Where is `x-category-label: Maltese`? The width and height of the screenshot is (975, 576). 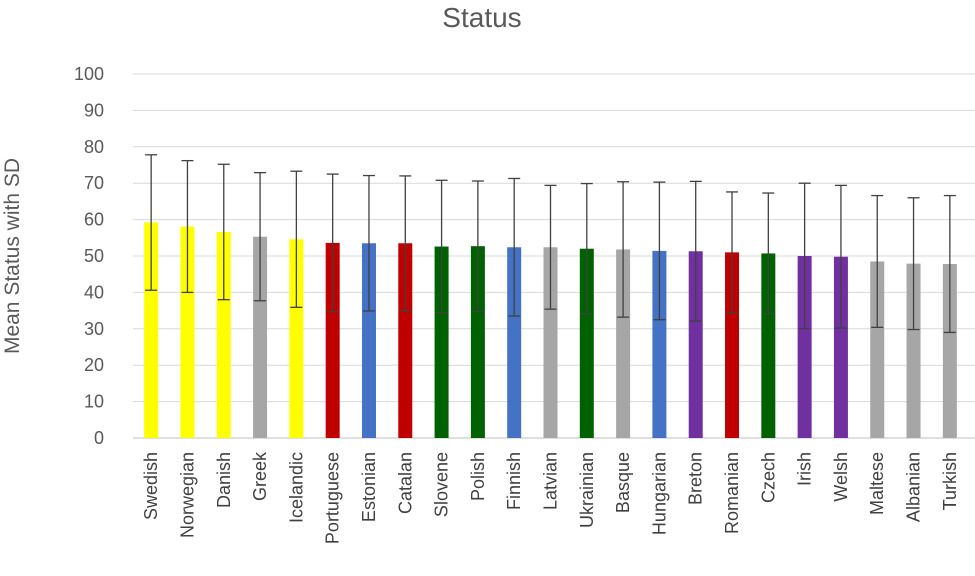
x-category-label: Maltese is located at coordinates (877, 483).